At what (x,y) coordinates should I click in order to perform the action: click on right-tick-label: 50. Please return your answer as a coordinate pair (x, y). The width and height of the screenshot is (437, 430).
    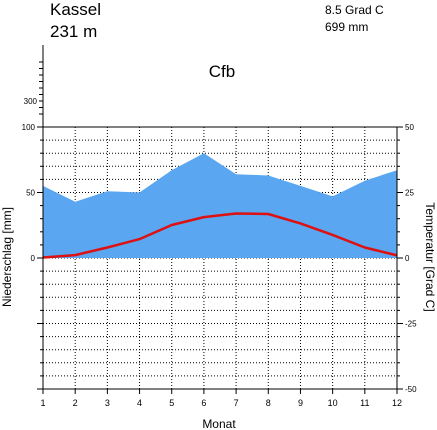
    Looking at the image, I should click on (409, 127).